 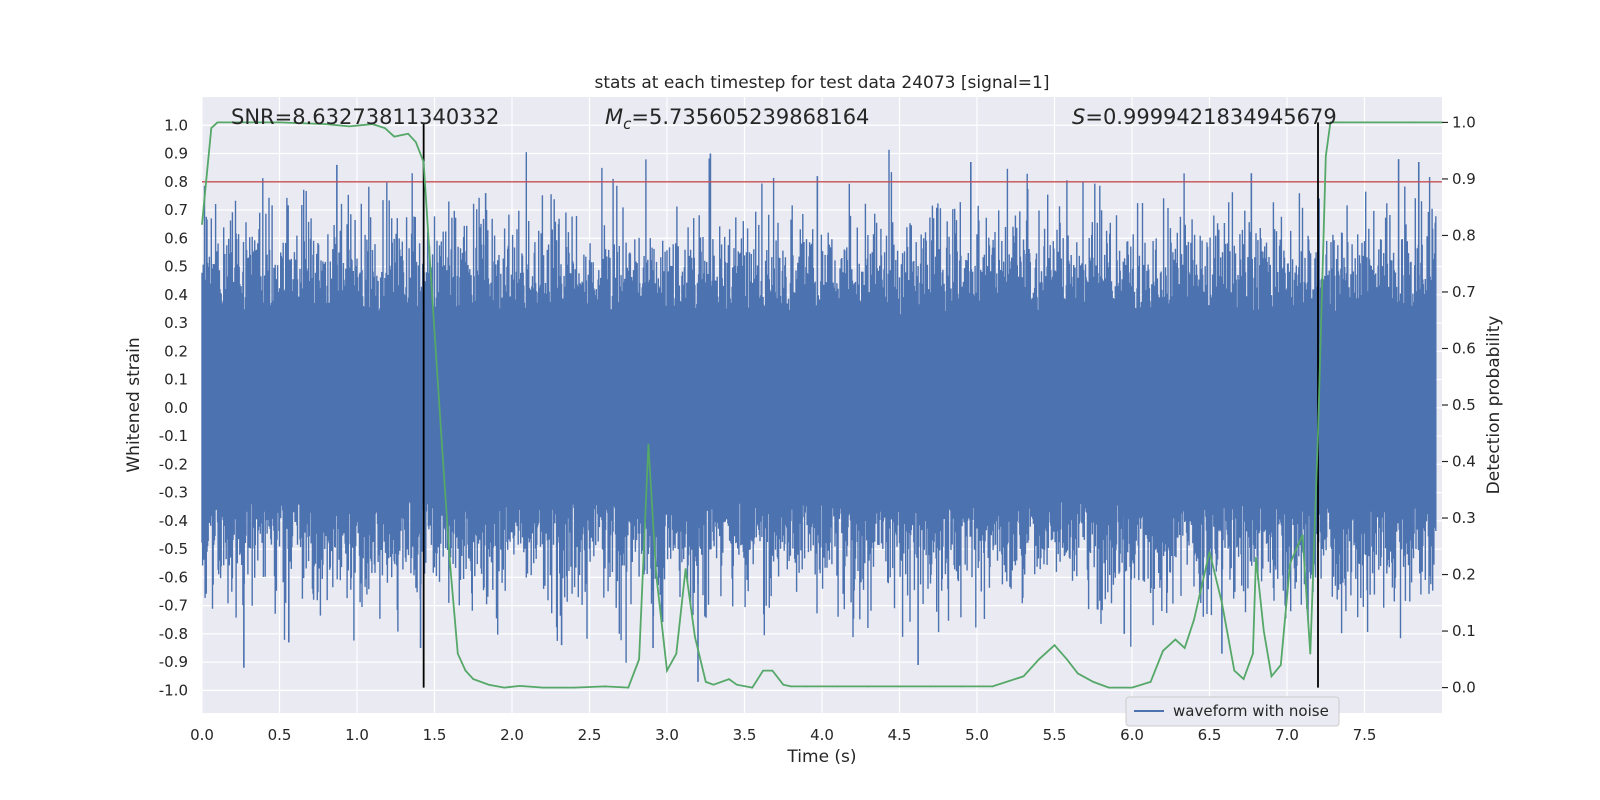 What do you see at coordinates (173, 464) in the screenshot?
I see `y-tick-label: -0.2` at bounding box center [173, 464].